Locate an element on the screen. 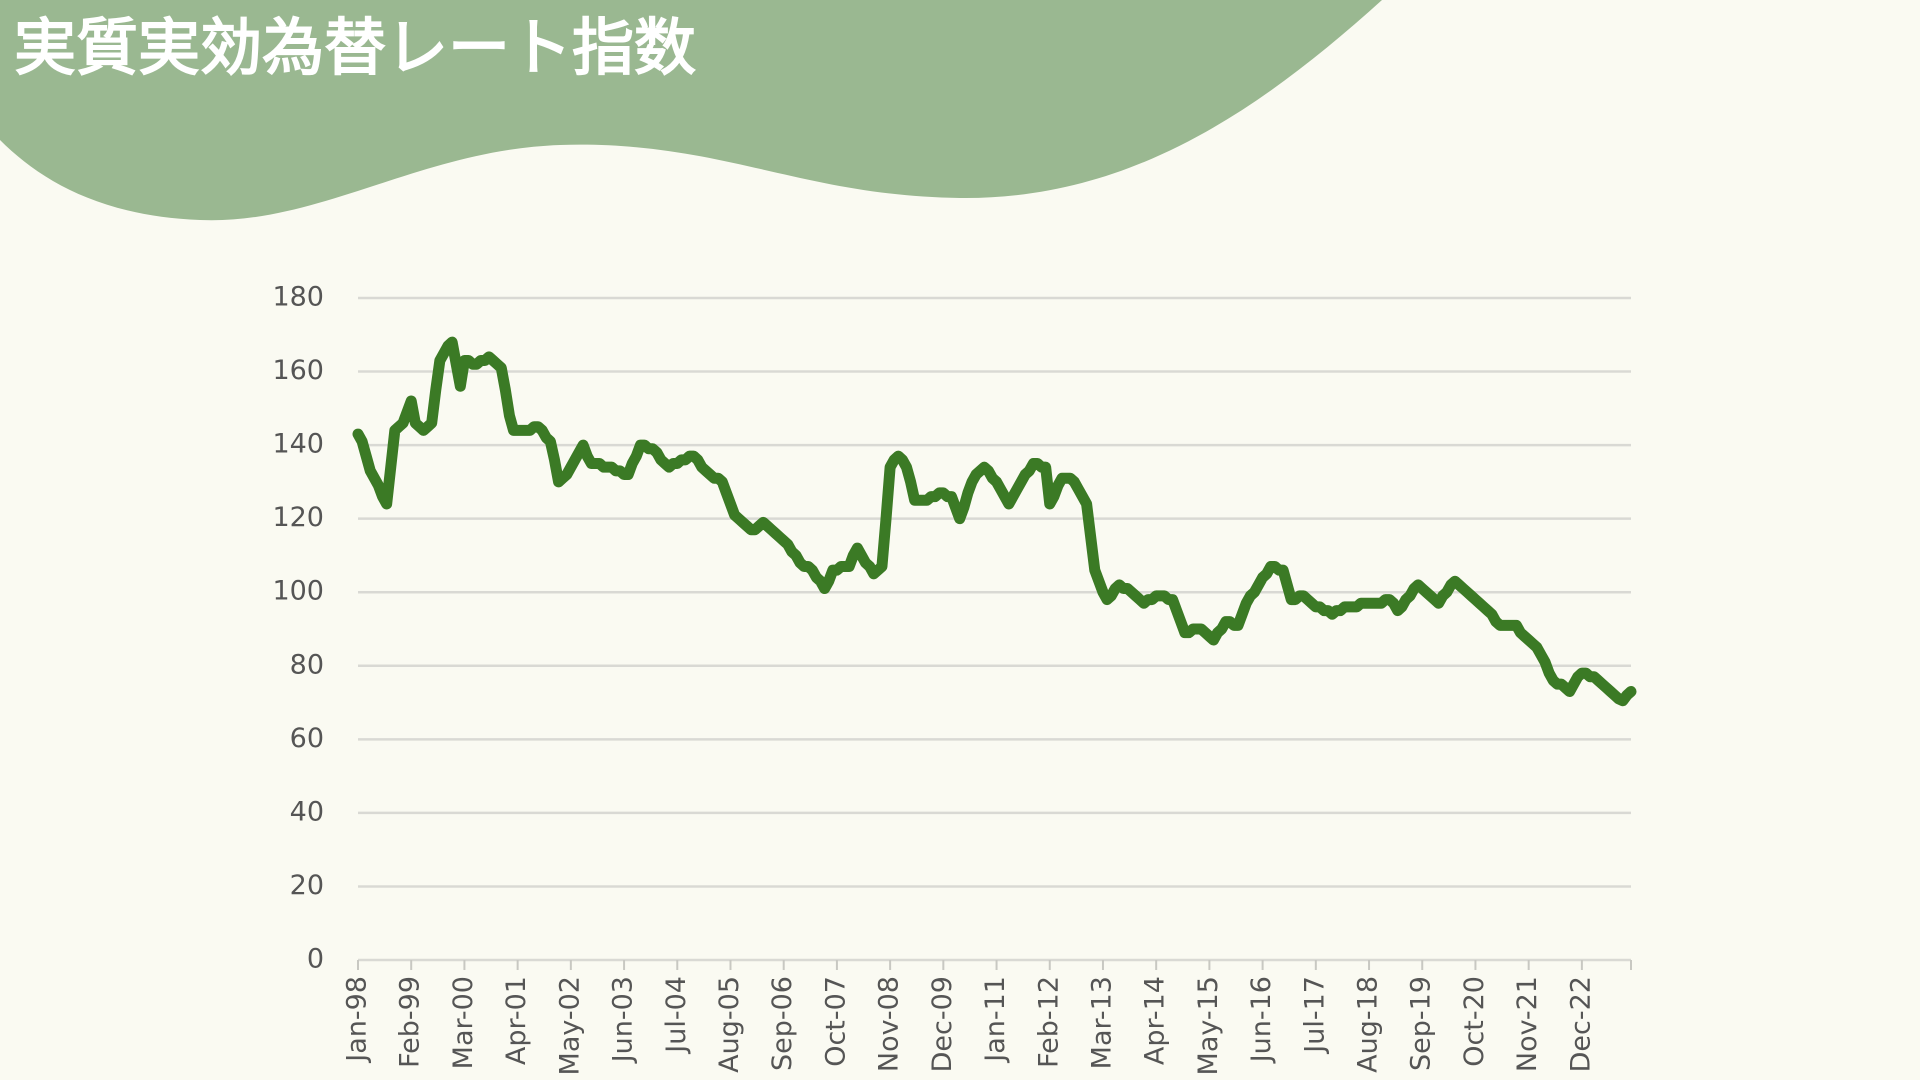 The image size is (1920, 1080). x-tick-label: Jun-16 is located at coordinates (1261, 1020).